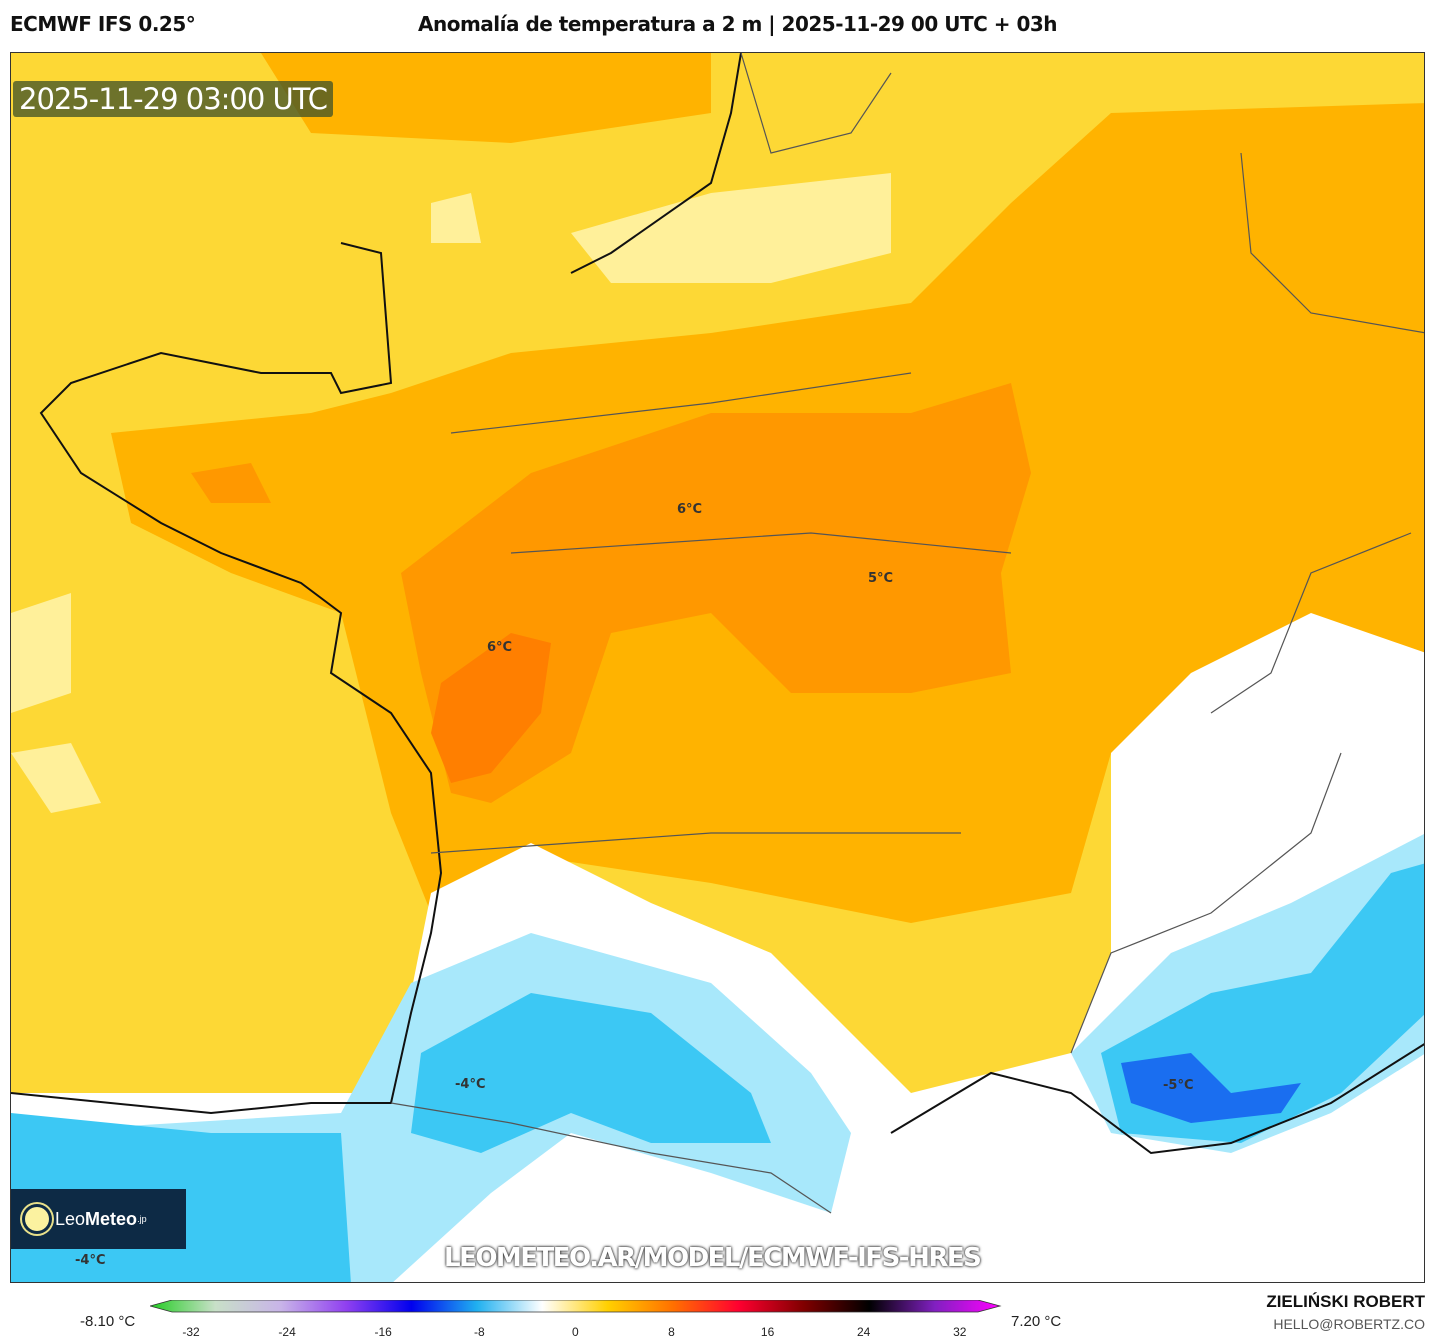 This screenshot has height=1339, width=1435. Describe the element at coordinates (575, 1332) in the screenshot. I see `colorbar-tick-label: 0` at that location.